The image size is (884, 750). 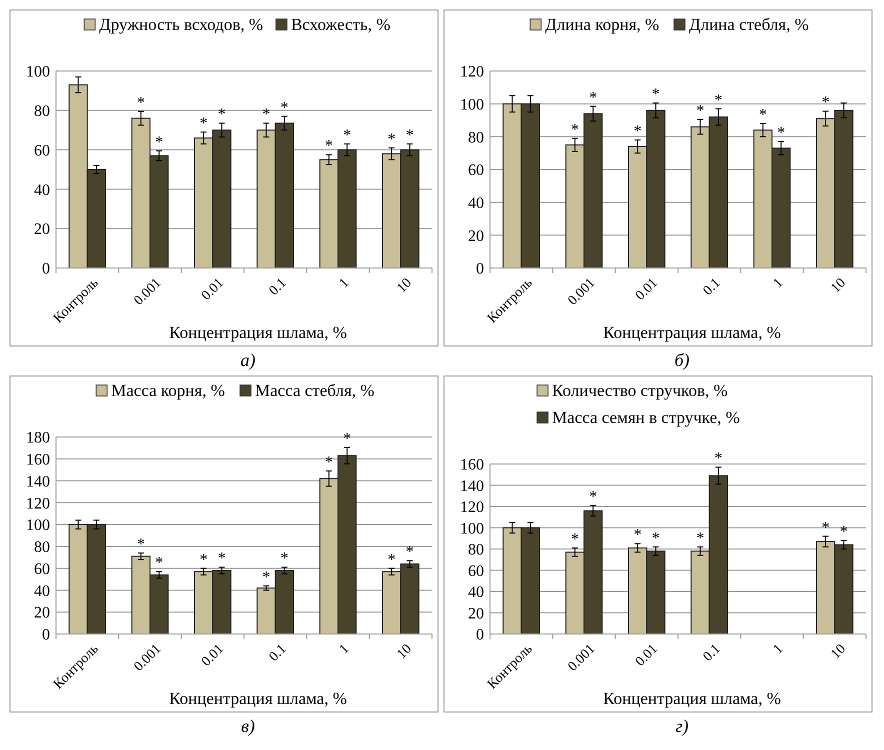 I want to click on legend-label: Масса стебля, %, so click(x=314, y=390).